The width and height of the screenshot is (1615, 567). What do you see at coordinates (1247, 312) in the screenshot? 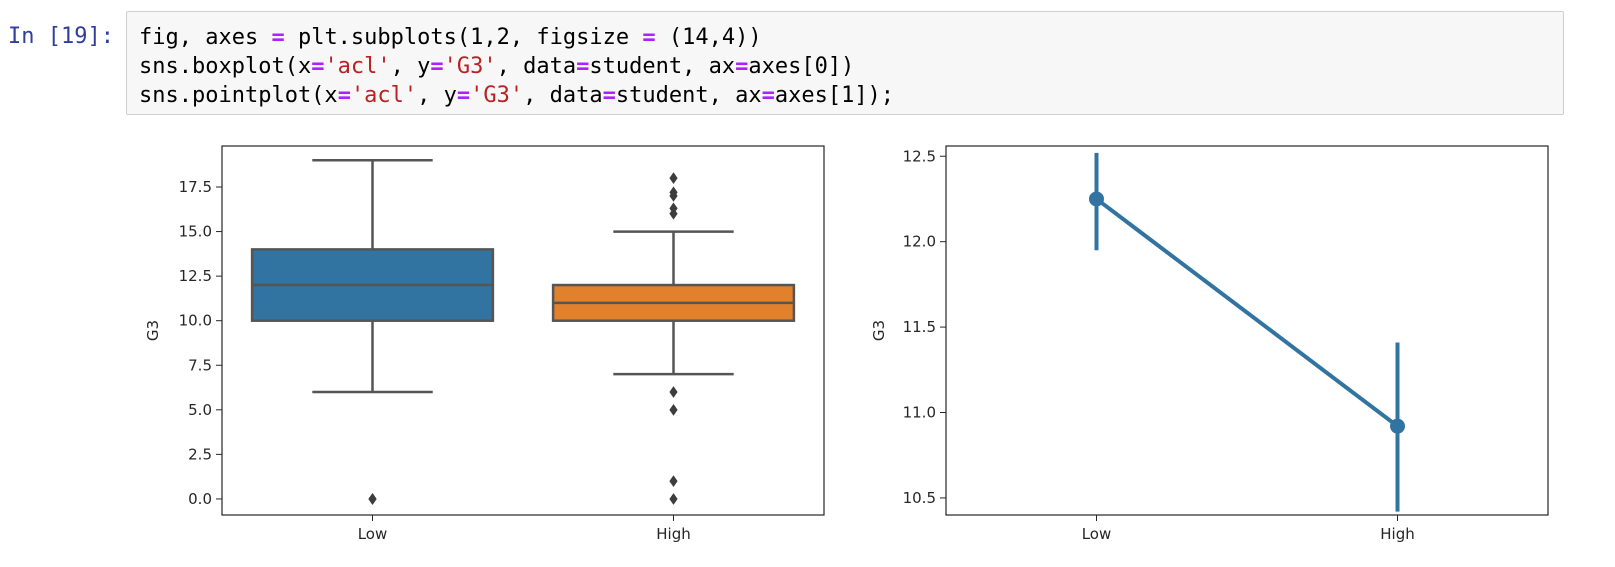
I see `series-line` at bounding box center [1247, 312].